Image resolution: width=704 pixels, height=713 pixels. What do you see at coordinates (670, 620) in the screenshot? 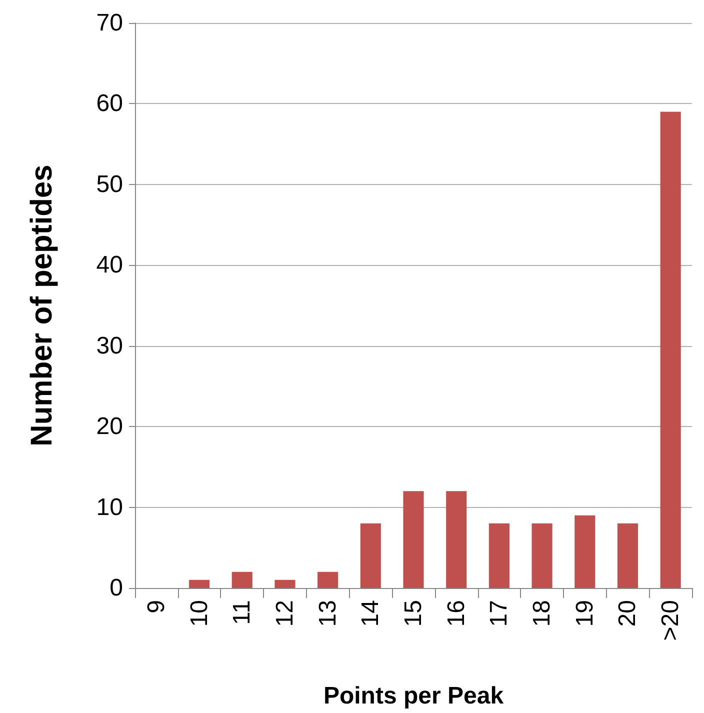
I see `x-tick-label: >20` at bounding box center [670, 620].